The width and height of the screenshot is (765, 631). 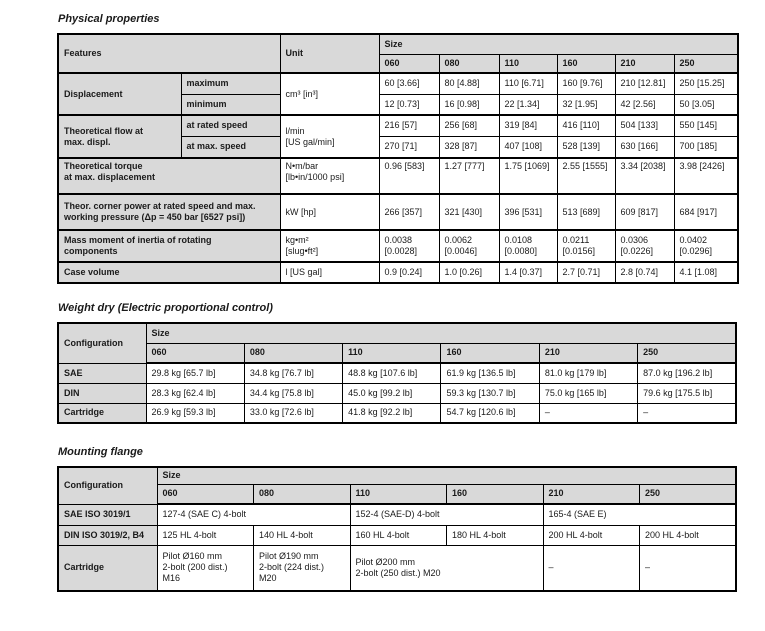 What do you see at coordinates (409, 272) in the screenshot?
I see `value-cell: 0.9 [0.24]` at bounding box center [409, 272].